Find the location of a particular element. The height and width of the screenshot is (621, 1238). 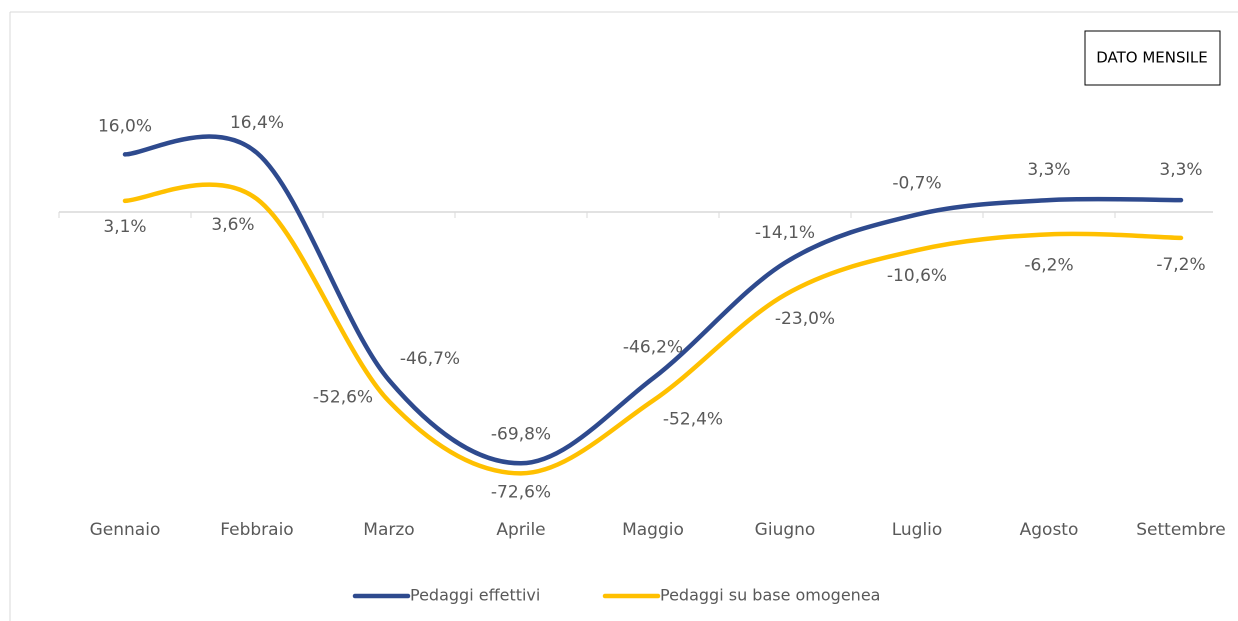

legend-label: Pedaggi su base omogenea is located at coordinates (770, 595).